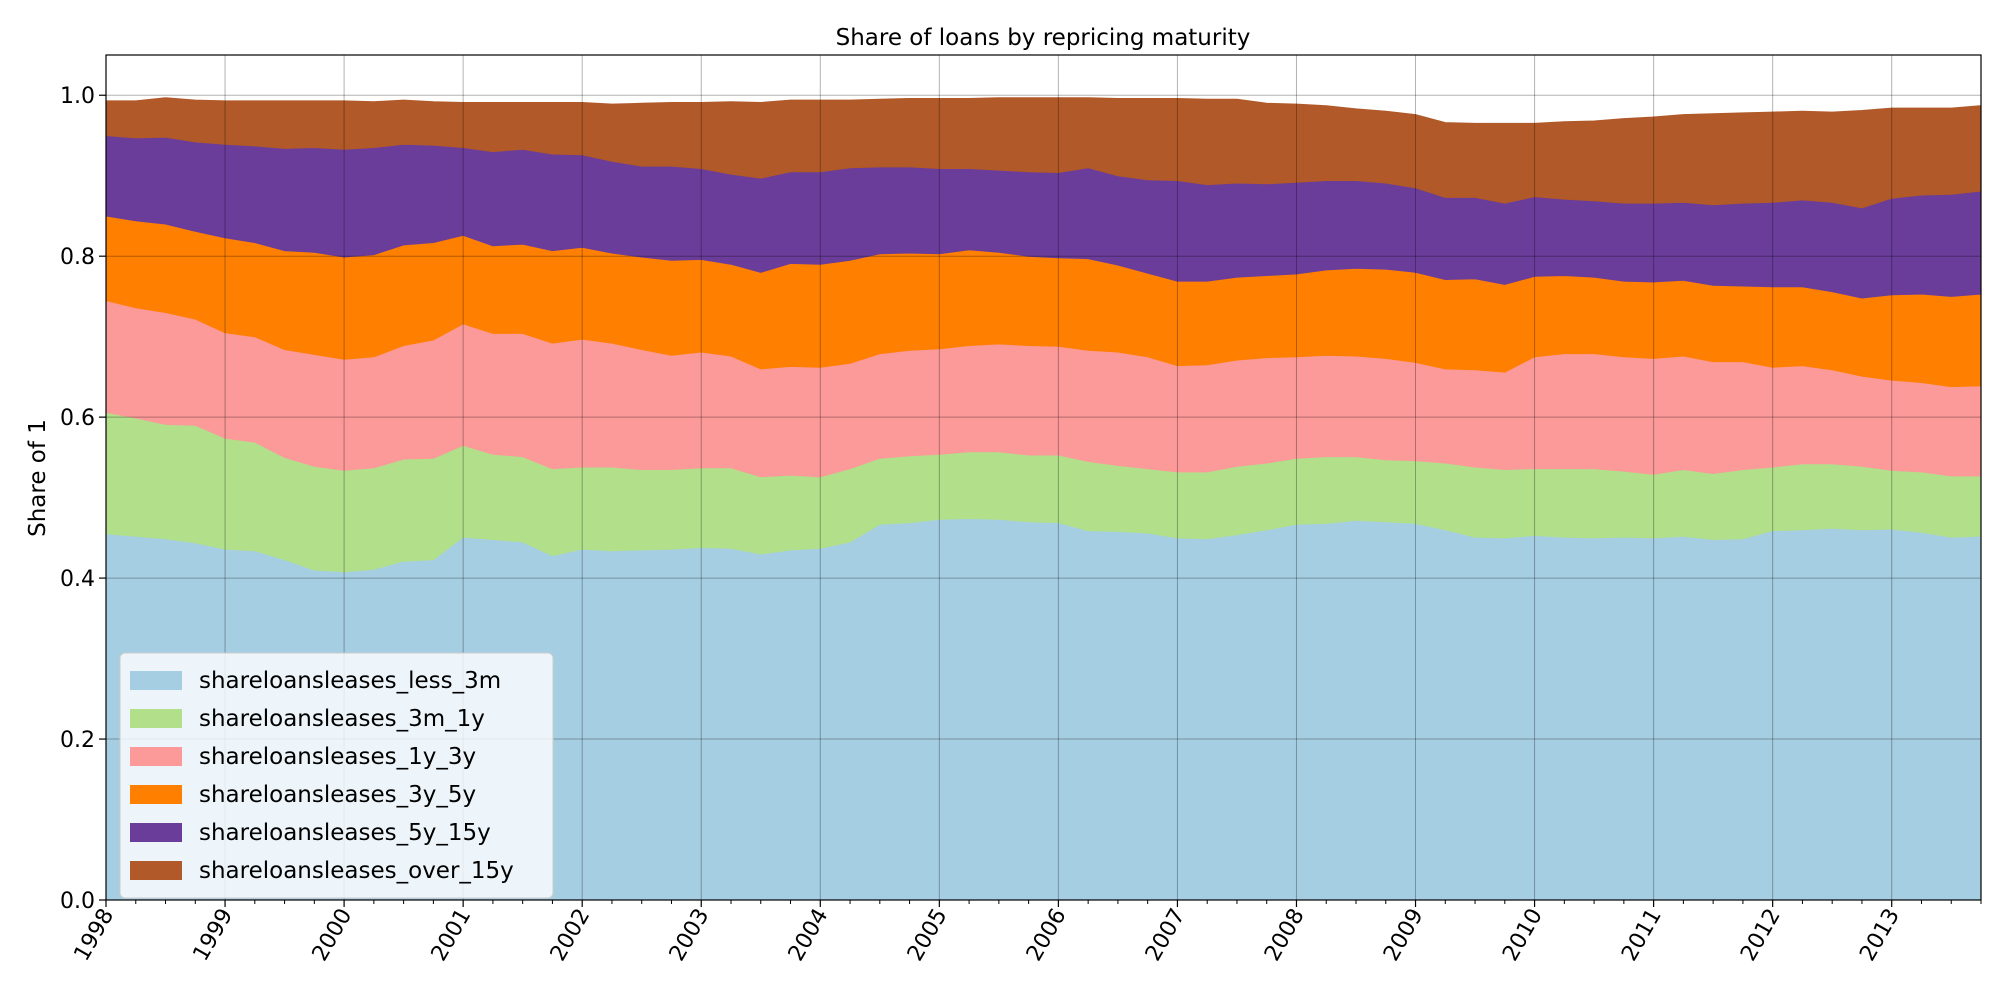 The image size is (2000, 1000). What do you see at coordinates (452, 935) in the screenshot?
I see `x-tick-label: 2001` at bounding box center [452, 935].